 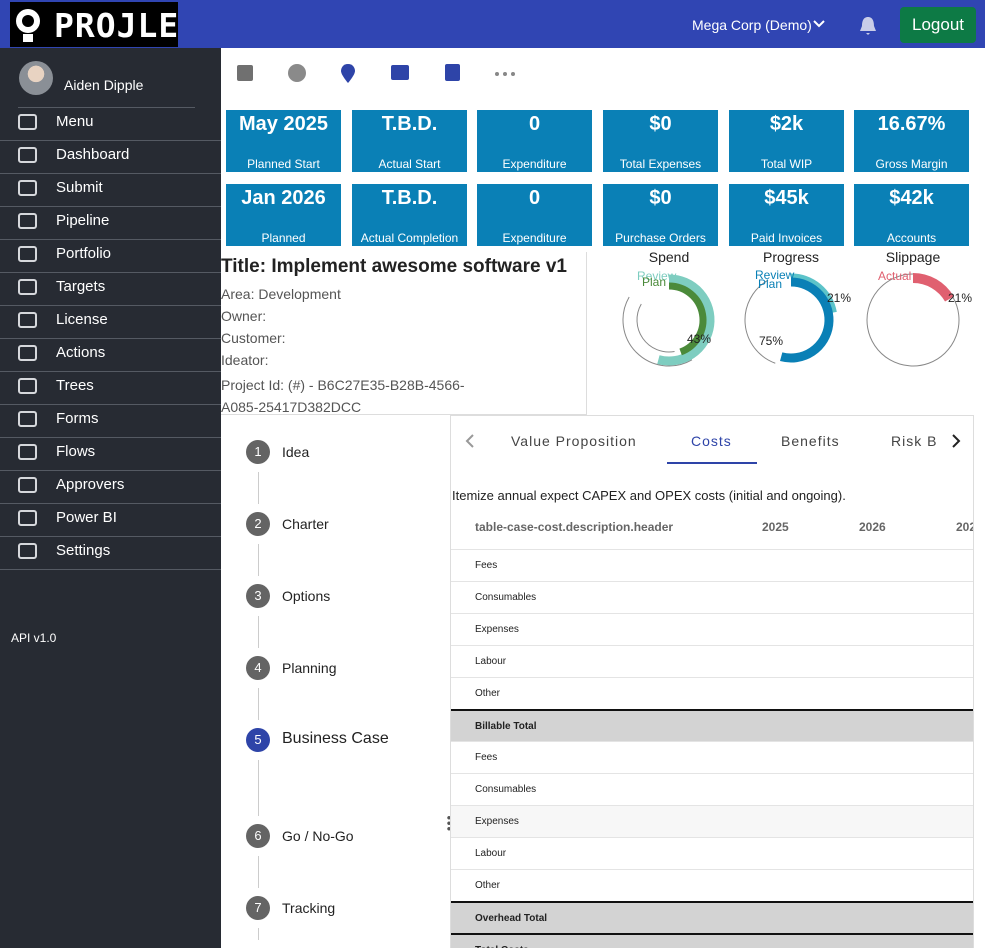 What do you see at coordinates (77, 418) in the screenshot?
I see `menu-item: Forms` at bounding box center [77, 418].